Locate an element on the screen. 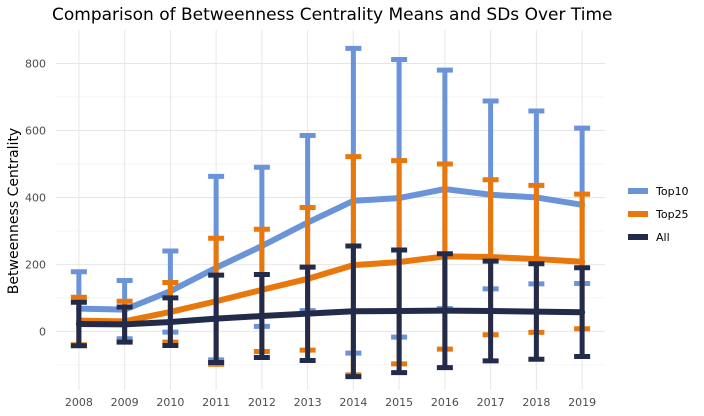 Image resolution: width=704 pixels, height=416 pixels. x-tick-label: 2012 is located at coordinates (262, 402).